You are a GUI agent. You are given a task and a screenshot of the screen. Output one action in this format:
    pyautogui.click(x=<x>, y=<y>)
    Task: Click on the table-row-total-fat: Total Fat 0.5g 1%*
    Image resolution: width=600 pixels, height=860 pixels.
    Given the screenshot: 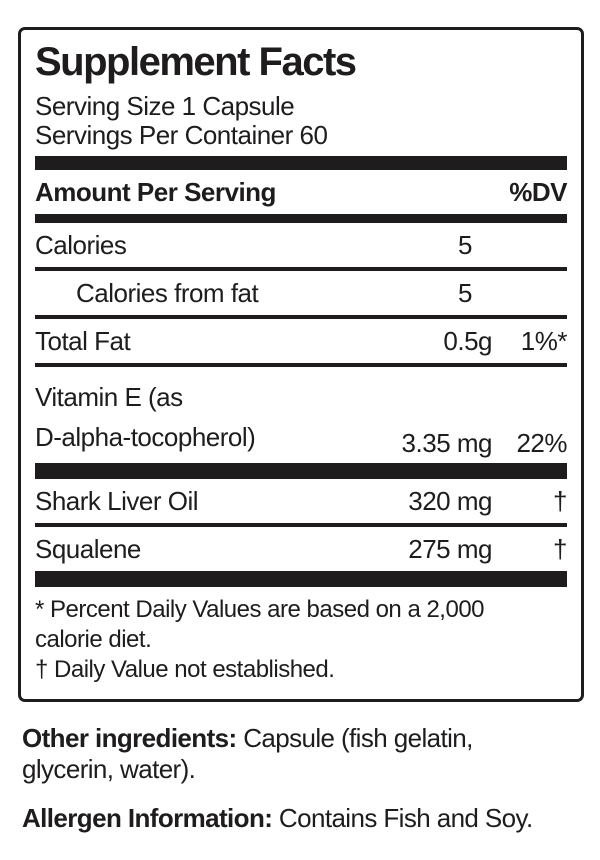 What is the action you would take?
    pyautogui.click(x=301, y=341)
    